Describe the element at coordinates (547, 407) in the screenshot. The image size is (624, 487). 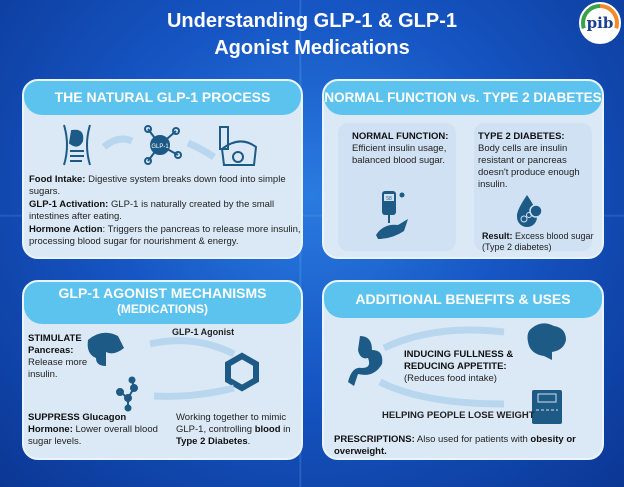
I see `weight-scale-icon` at that location.